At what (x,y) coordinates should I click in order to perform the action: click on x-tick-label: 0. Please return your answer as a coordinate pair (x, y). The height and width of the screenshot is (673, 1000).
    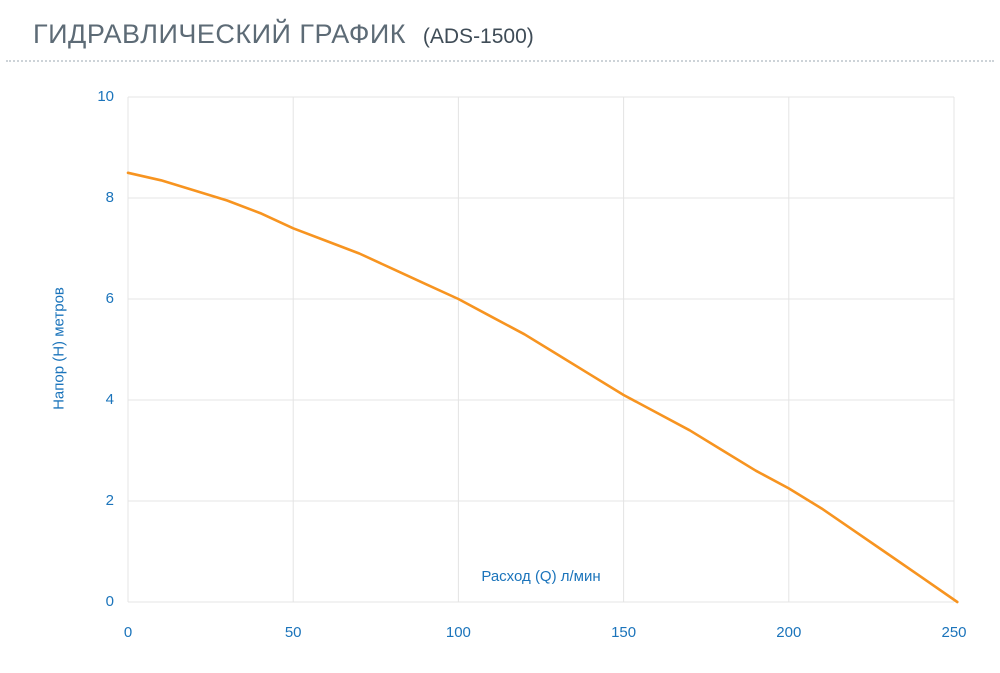
    Looking at the image, I should click on (128, 632).